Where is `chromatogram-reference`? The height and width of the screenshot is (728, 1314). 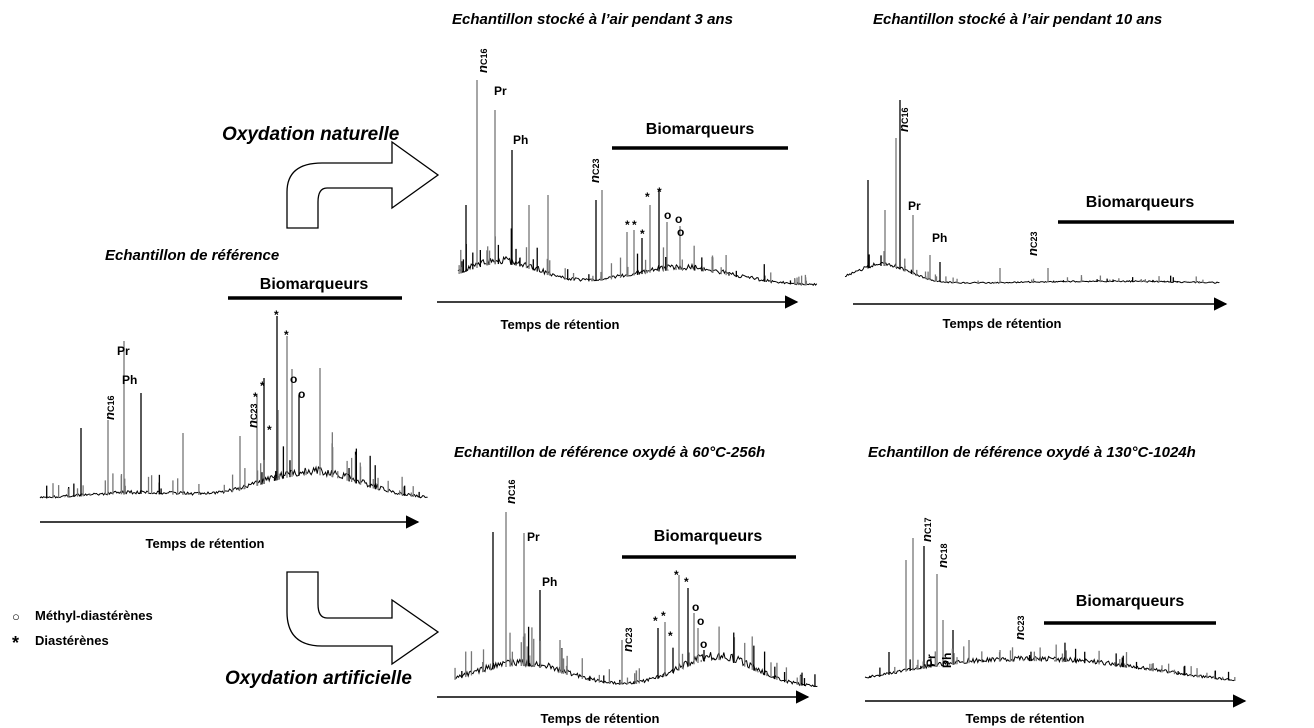 chromatogram-reference is located at coordinates (233, 407).